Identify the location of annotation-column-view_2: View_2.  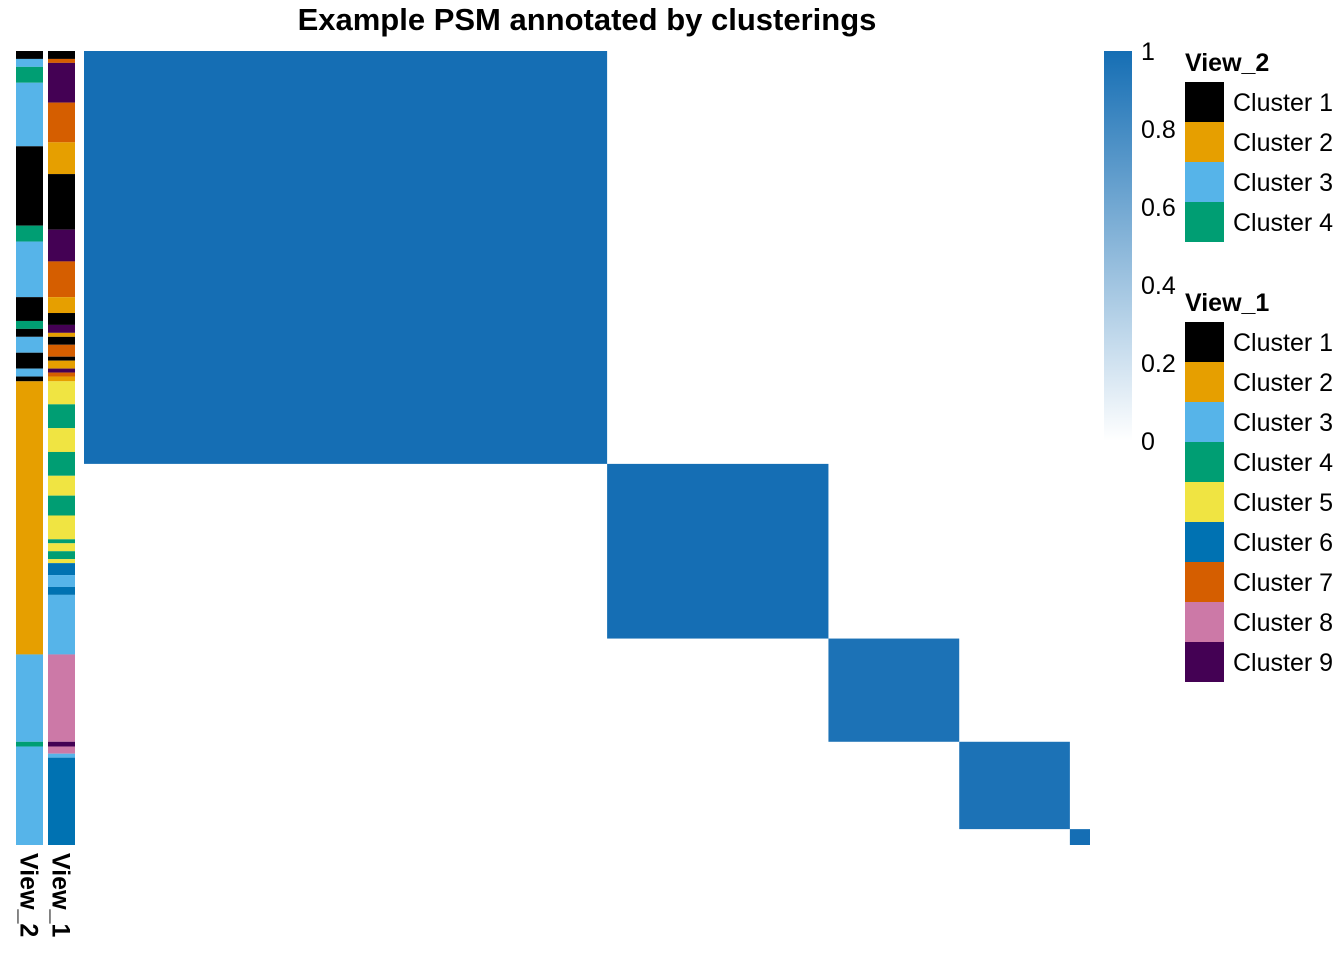
(29, 494).